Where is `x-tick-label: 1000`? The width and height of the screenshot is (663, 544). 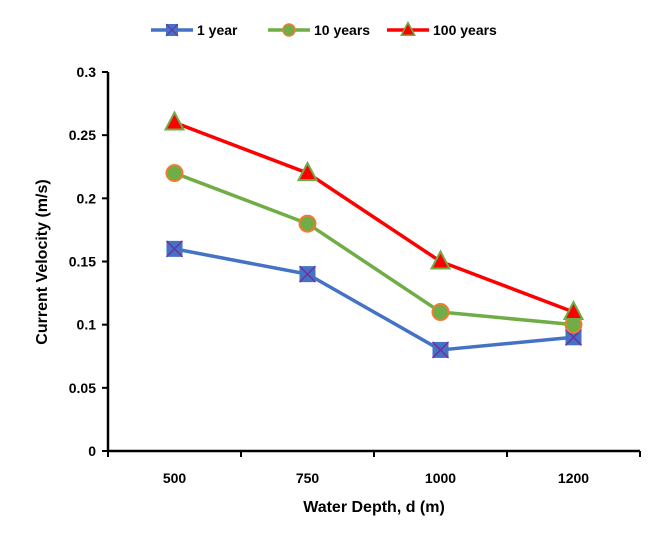
x-tick-label: 1000 is located at coordinates (440, 478).